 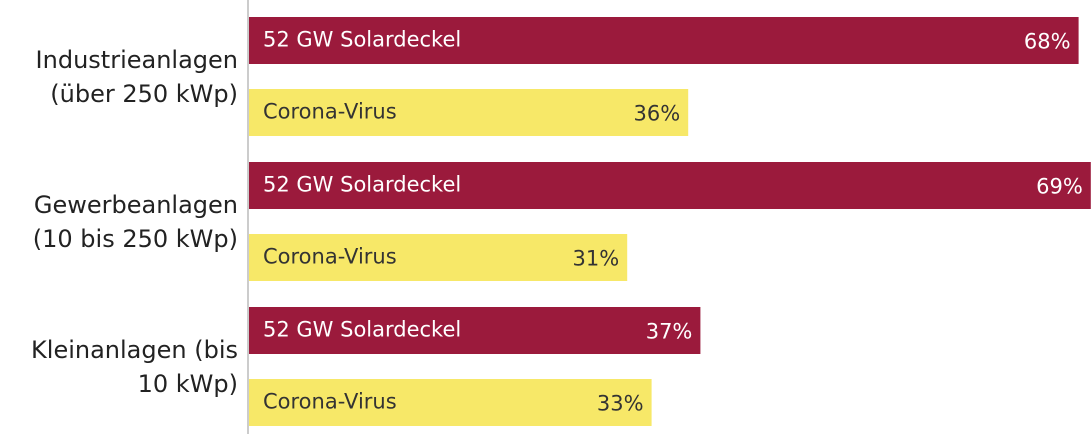 I want to click on value-label: 33%, so click(x=620, y=404).